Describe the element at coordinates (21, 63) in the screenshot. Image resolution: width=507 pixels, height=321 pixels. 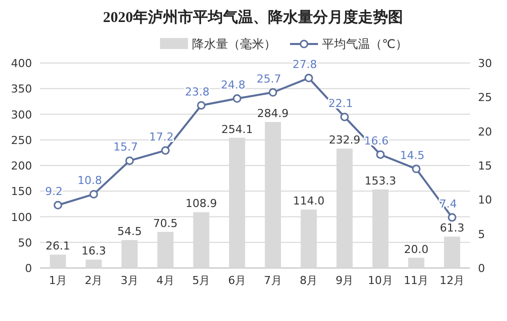
I see `y-tick-label: 400` at that location.